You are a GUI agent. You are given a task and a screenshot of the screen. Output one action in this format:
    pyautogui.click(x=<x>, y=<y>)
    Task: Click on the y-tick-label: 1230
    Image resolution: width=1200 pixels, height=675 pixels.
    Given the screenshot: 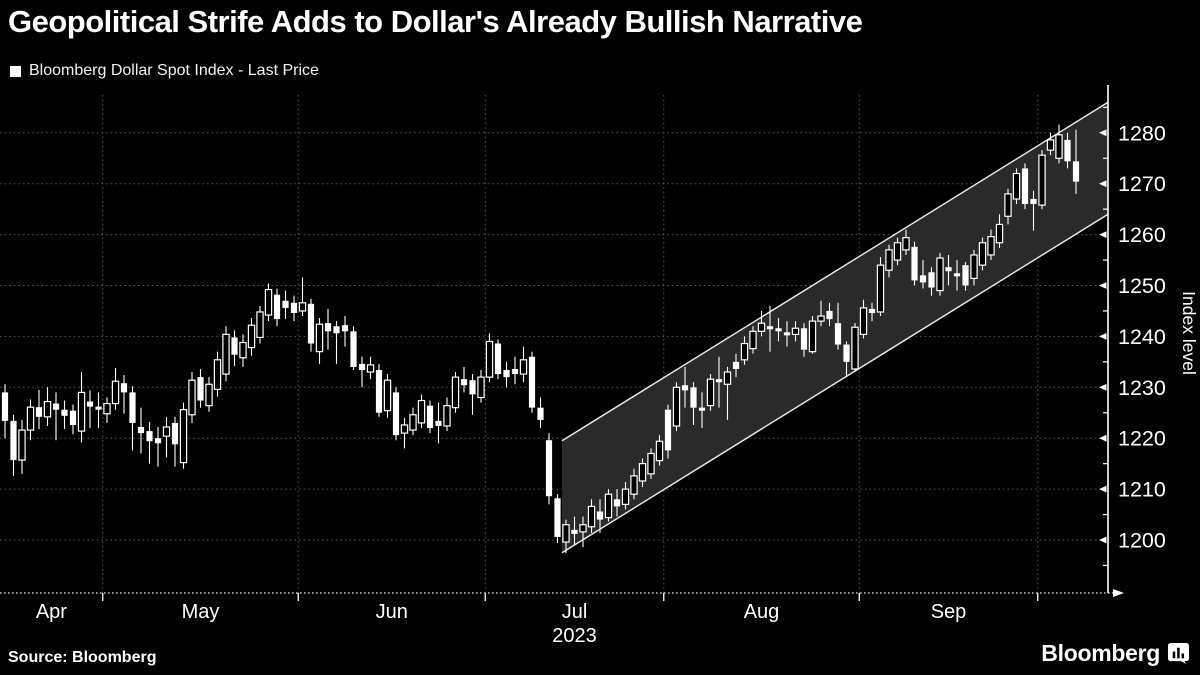 What is the action you would take?
    pyautogui.click(x=1142, y=388)
    